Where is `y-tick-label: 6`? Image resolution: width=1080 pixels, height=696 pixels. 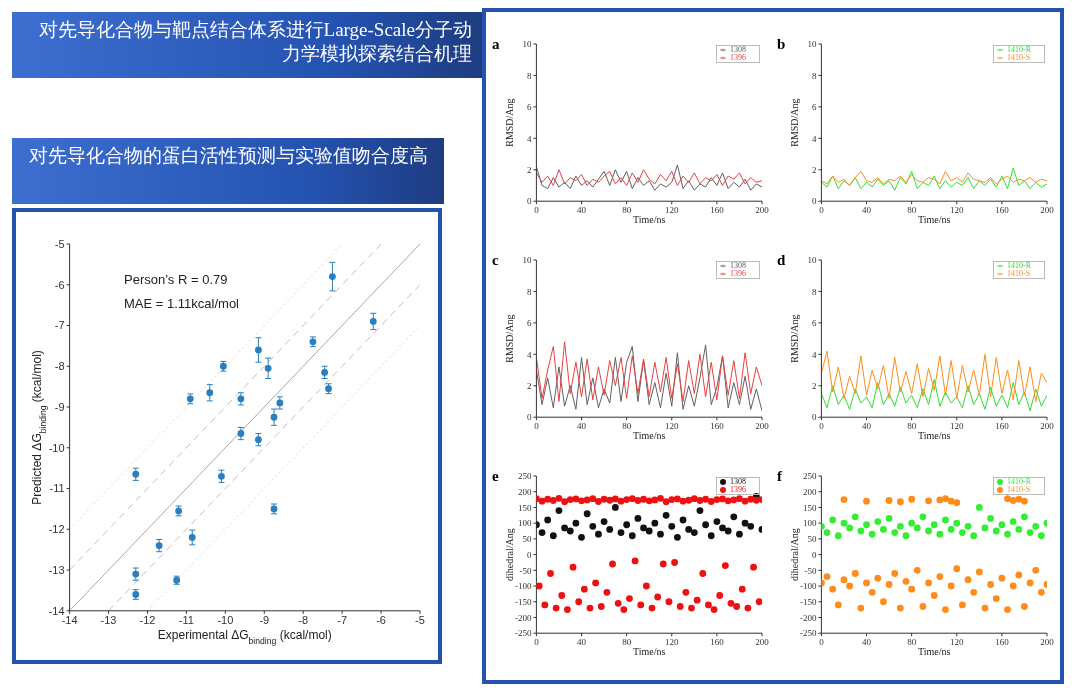
y-tick-label: 6 is located at coordinates (529, 107).